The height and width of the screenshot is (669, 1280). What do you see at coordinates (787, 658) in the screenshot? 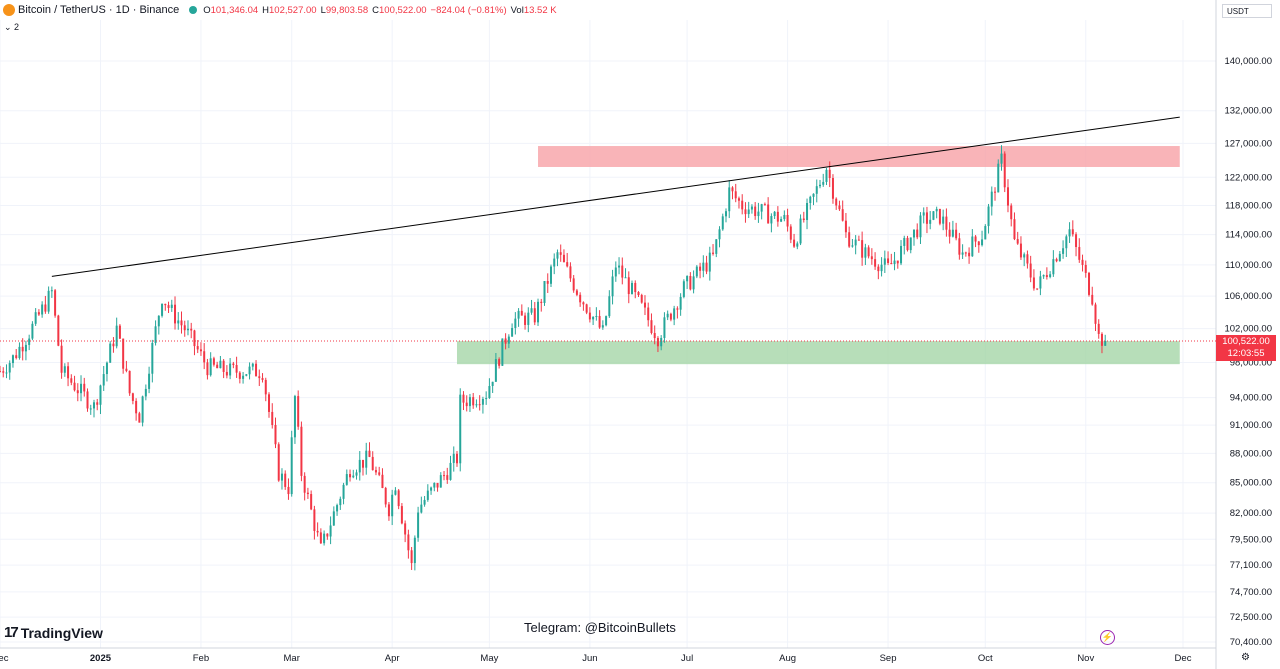
I see `time-tick-label: Aug` at bounding box center [787, 658].